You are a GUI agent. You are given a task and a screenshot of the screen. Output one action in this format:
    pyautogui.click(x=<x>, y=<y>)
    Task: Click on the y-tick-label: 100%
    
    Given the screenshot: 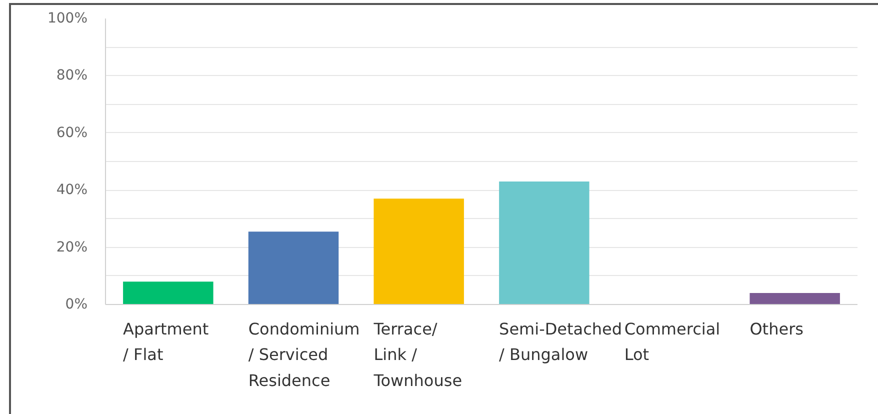 What is the action you would take?
    pyautogui.click(x=67, y=18)
    